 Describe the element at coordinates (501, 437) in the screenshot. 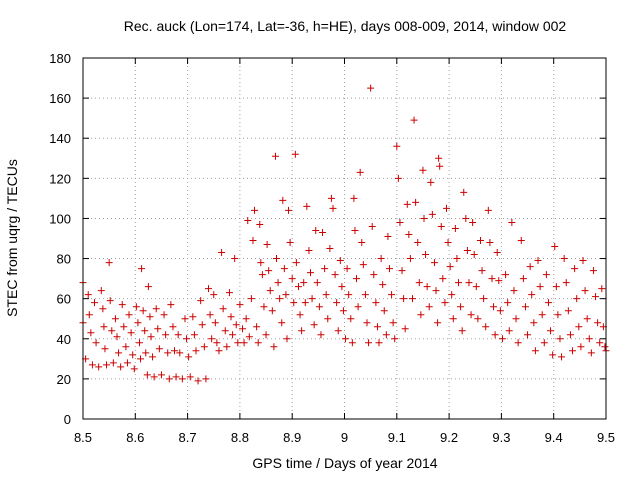

I see `x-tick-label: 9.3` at that location.